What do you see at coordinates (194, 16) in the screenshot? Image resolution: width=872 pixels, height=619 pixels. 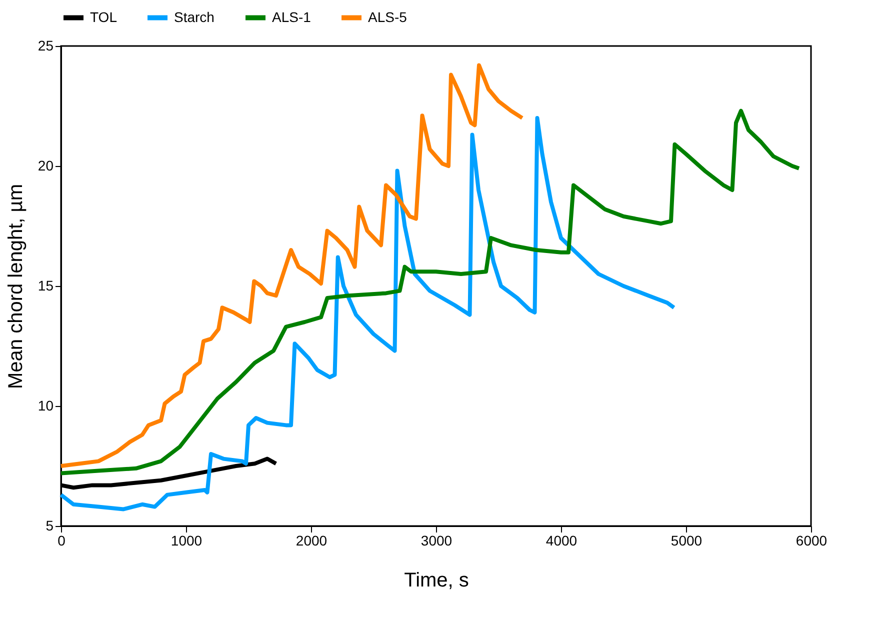 I see `legend-label: Starch` at bounding box center [194, 16].